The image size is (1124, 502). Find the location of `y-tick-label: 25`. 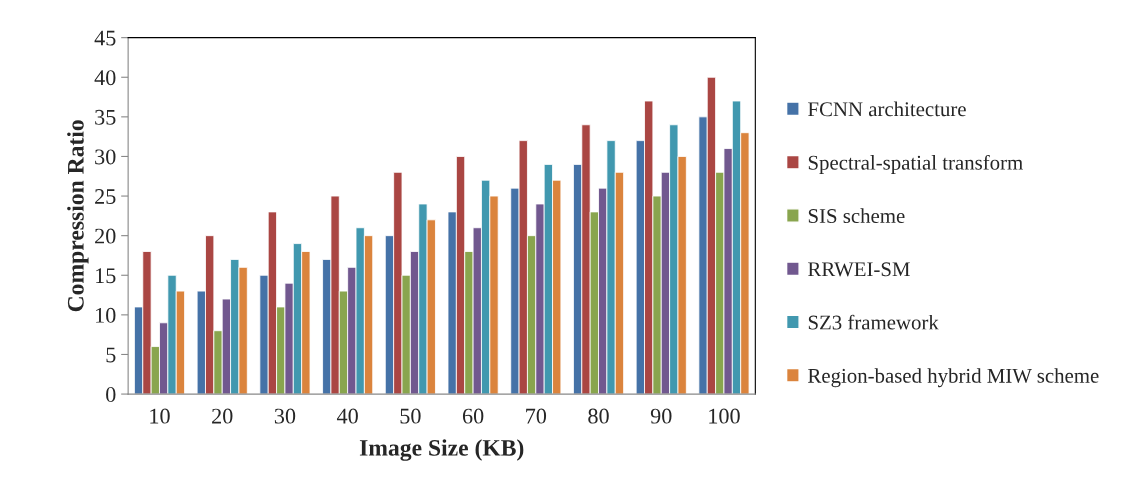

y-tick-label: 25 is located at coordinates (105, 196).